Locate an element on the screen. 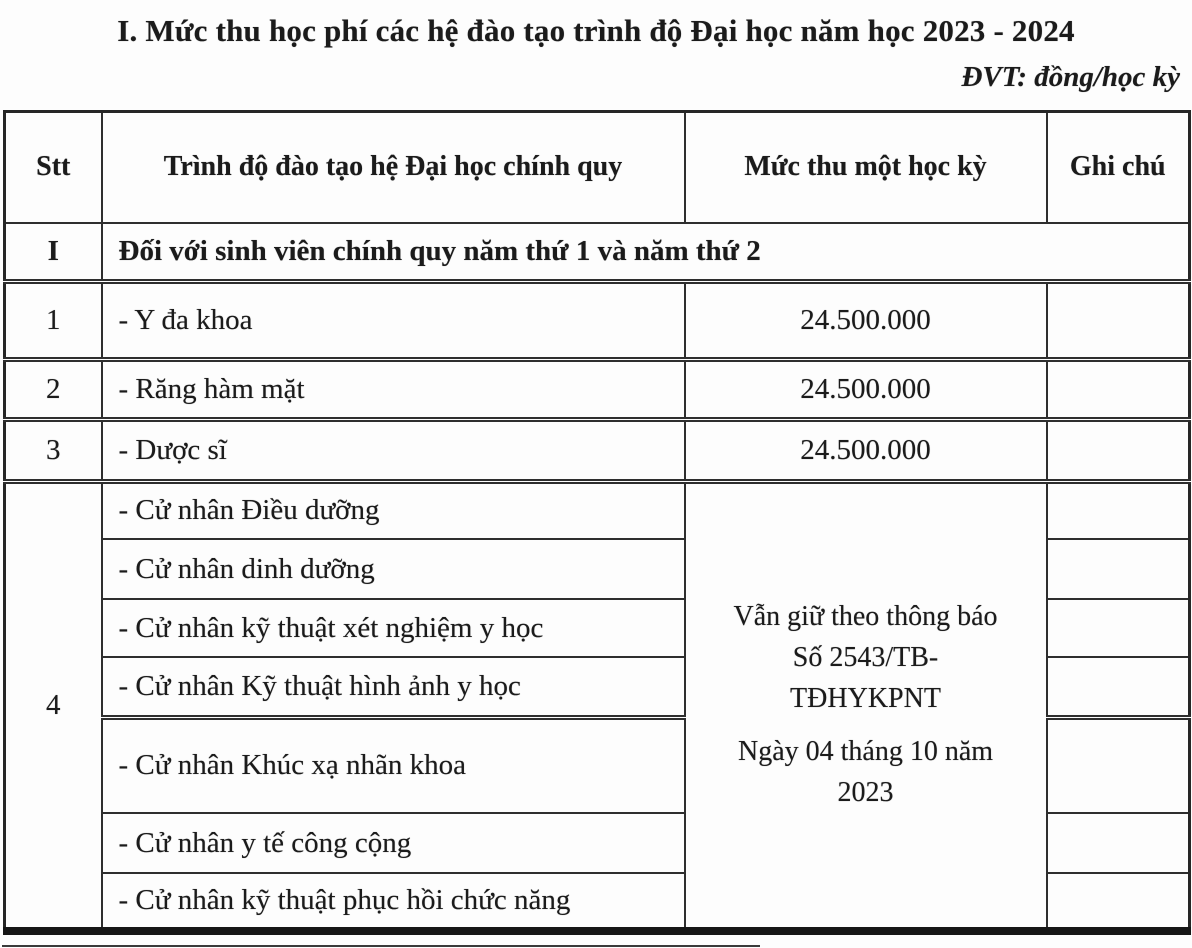 The width and height of the screenshot is (1192, 948). header-cell-program: Trình độ đào tạo hệ Đại học chính quy is located at coordinates (393, 167).